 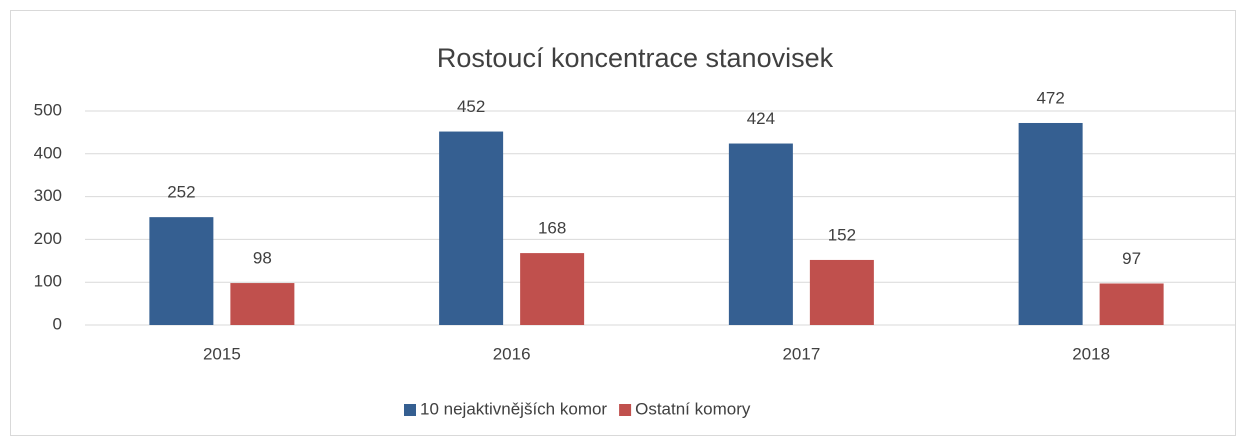 What do you see at coordinates (513, 408) in the screenshot?
I see `legend-label: 10 nejaktivnějších komor` at bounding box center [513, 408].